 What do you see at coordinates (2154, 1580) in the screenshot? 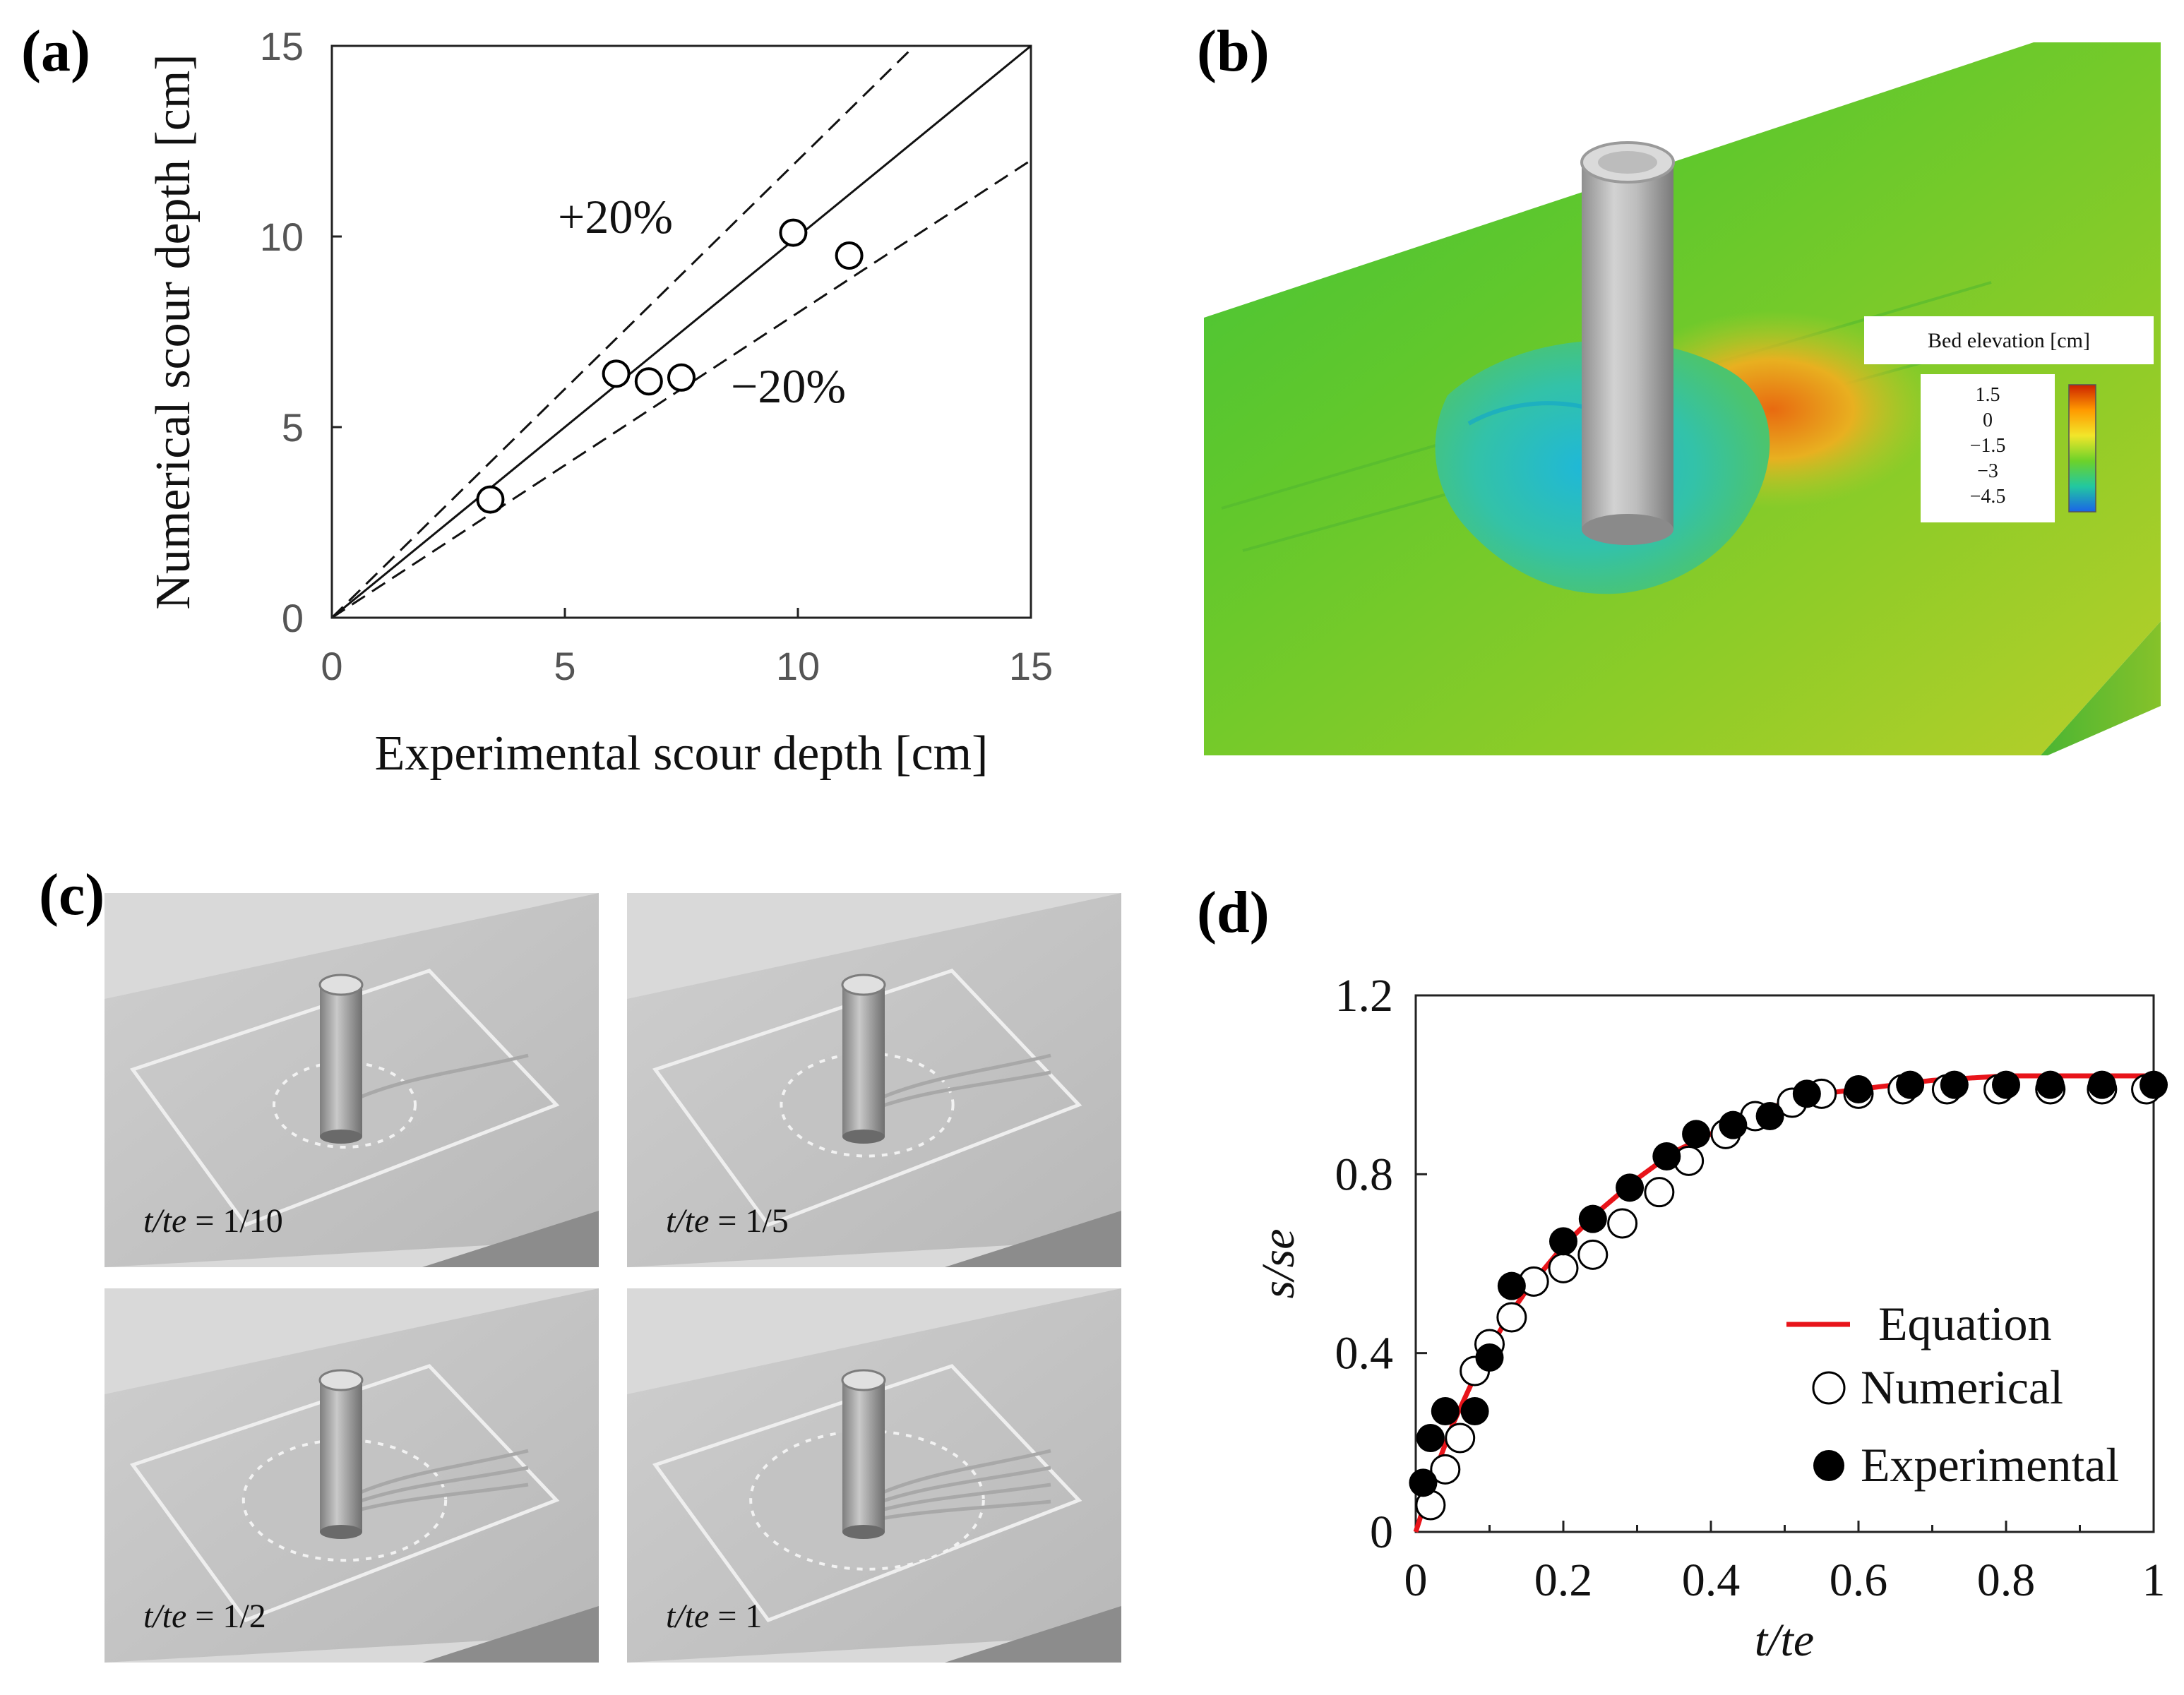
I see `x-tick-label: 1` at bounding box center [2154, 1580].